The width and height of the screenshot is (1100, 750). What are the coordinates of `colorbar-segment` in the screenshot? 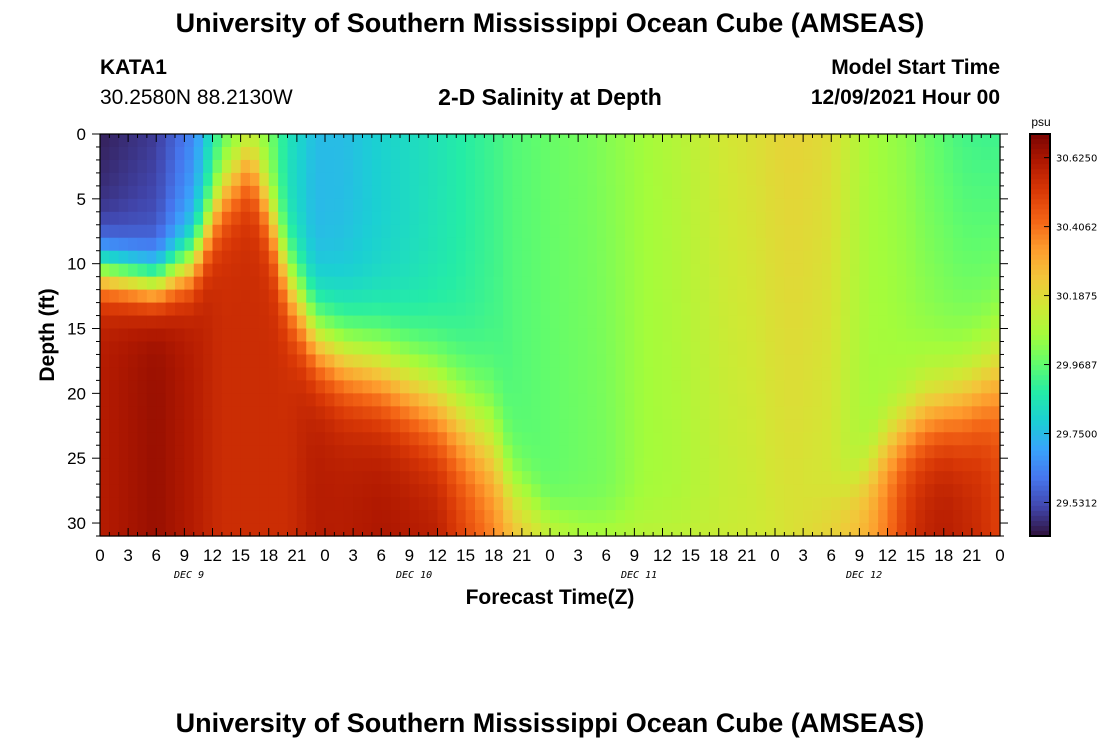 It's located at (1040, 398).